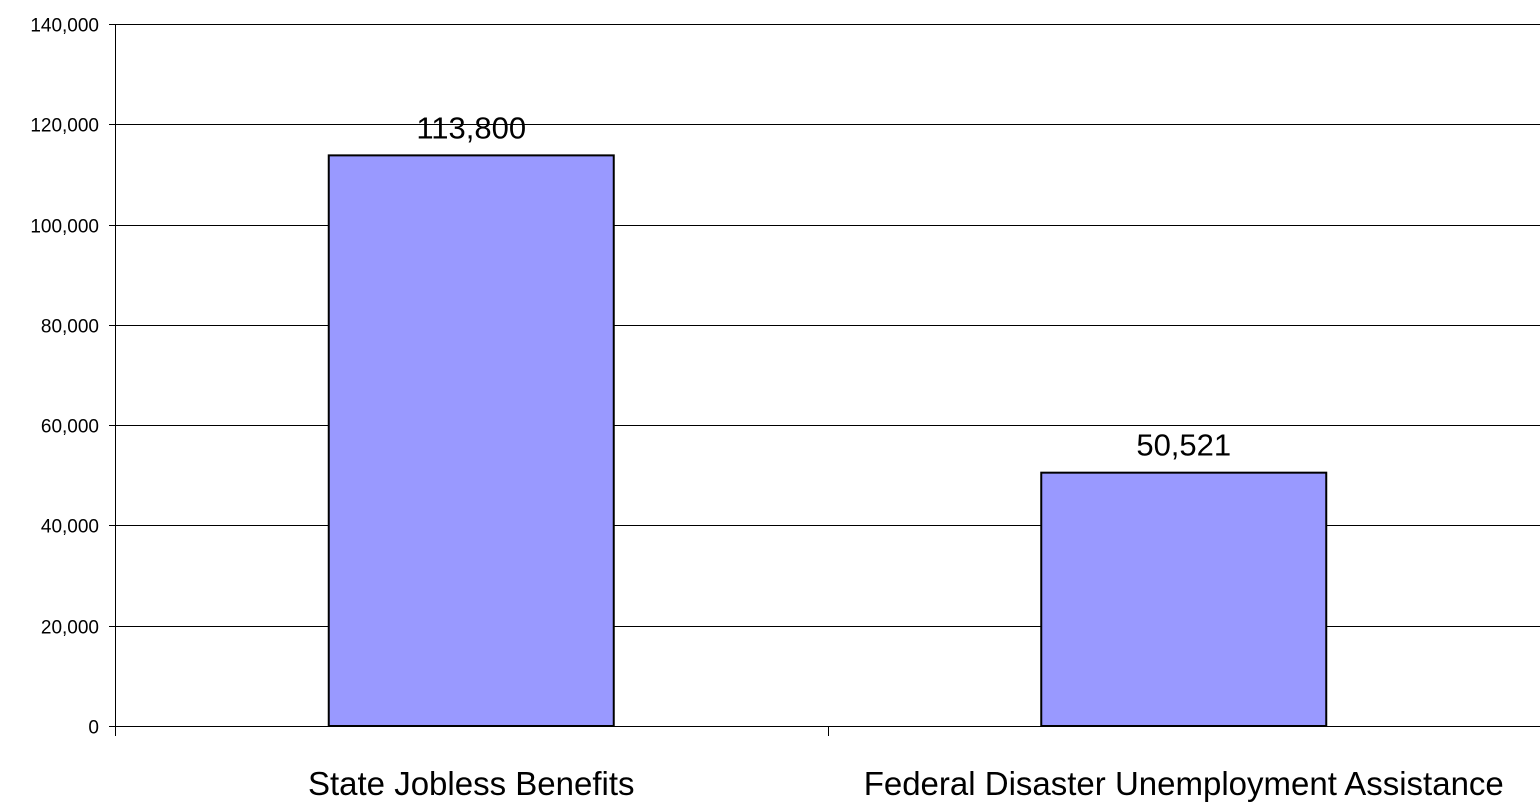  I want to click on y-tick-label: 0, so click(93, 728).